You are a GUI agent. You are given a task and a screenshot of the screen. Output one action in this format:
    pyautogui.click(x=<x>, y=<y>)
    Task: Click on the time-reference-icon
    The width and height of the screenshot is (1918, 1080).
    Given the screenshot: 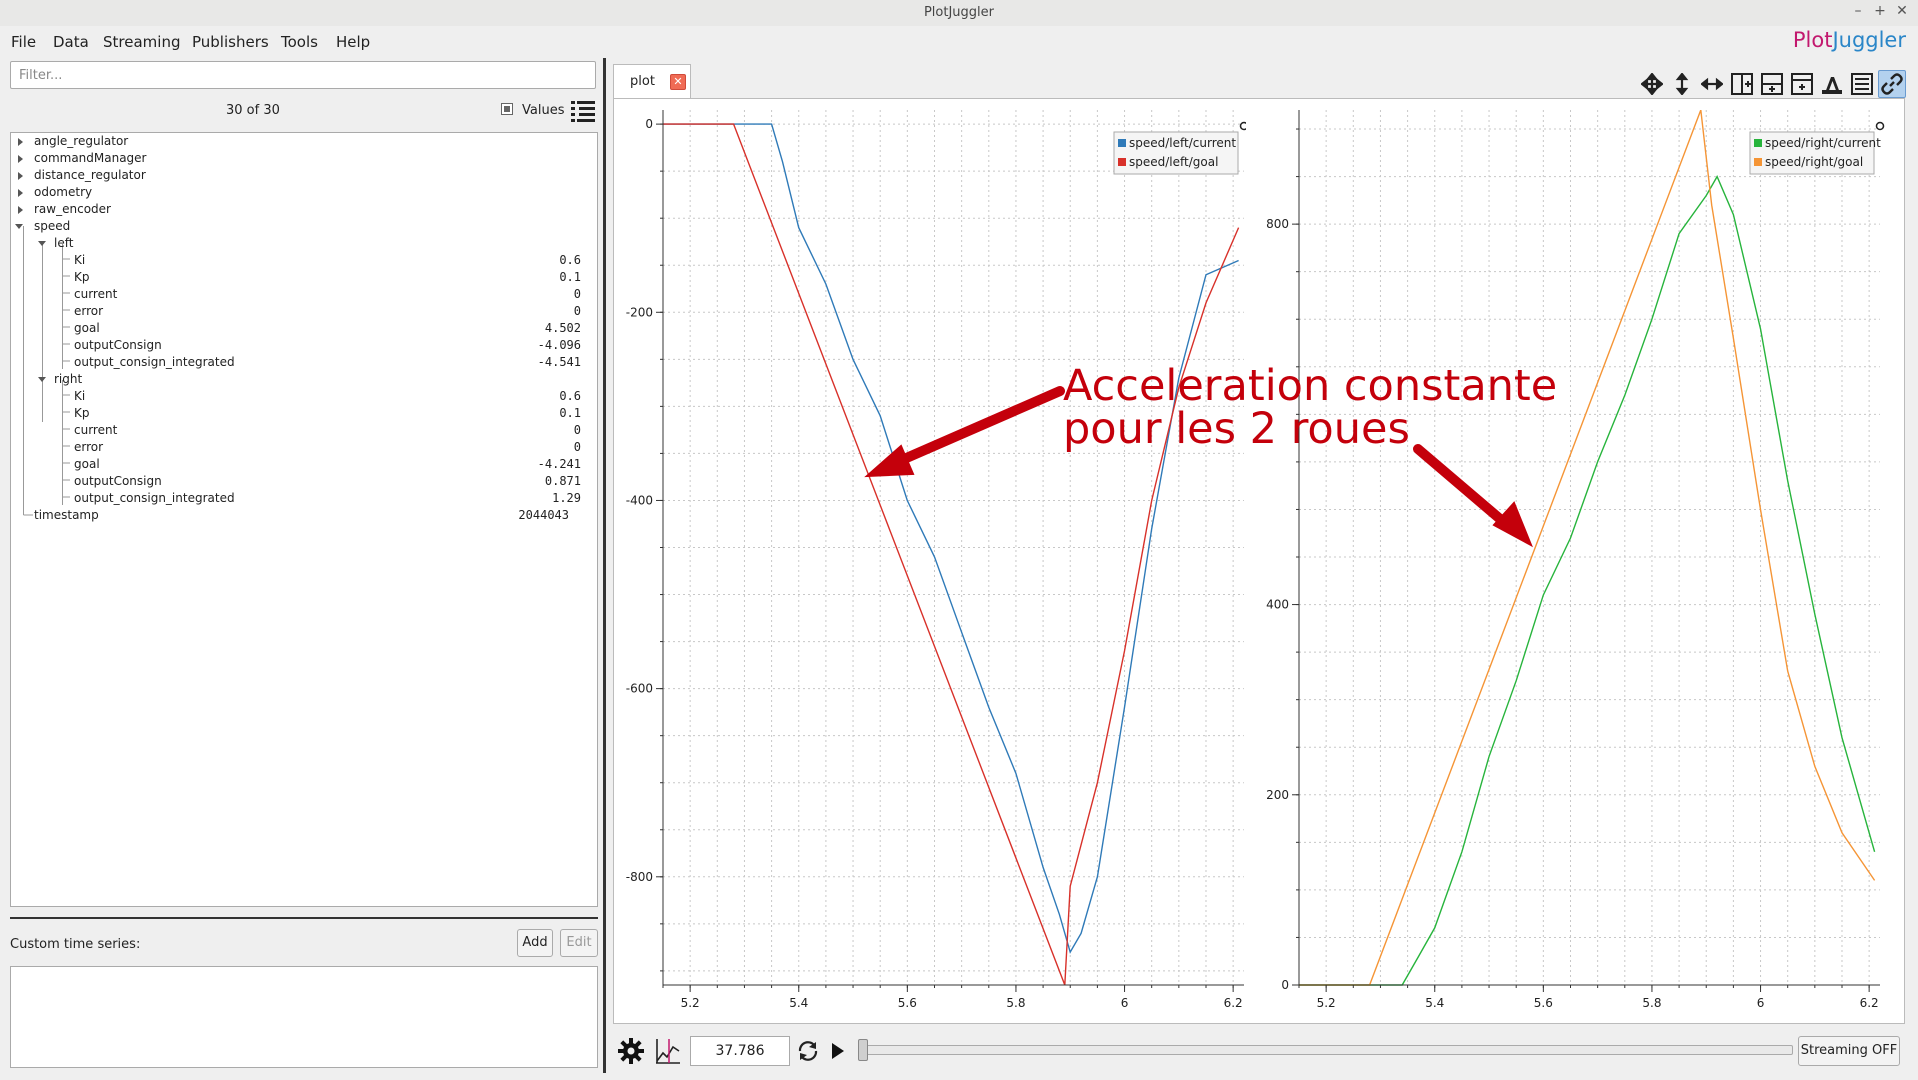 What is the action you would take?
    pyautogui.click(x=668, y=1051)
    